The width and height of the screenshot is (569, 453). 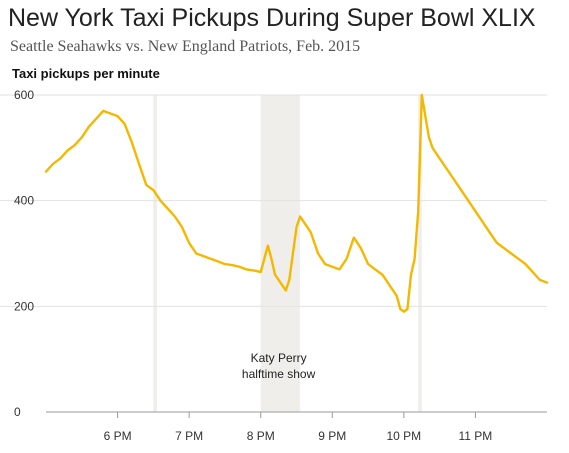 What do you see at coordinates (17, 412) in the screenshot?
I see `y-tick-label-0: 0` at bounding box center [17, 412].